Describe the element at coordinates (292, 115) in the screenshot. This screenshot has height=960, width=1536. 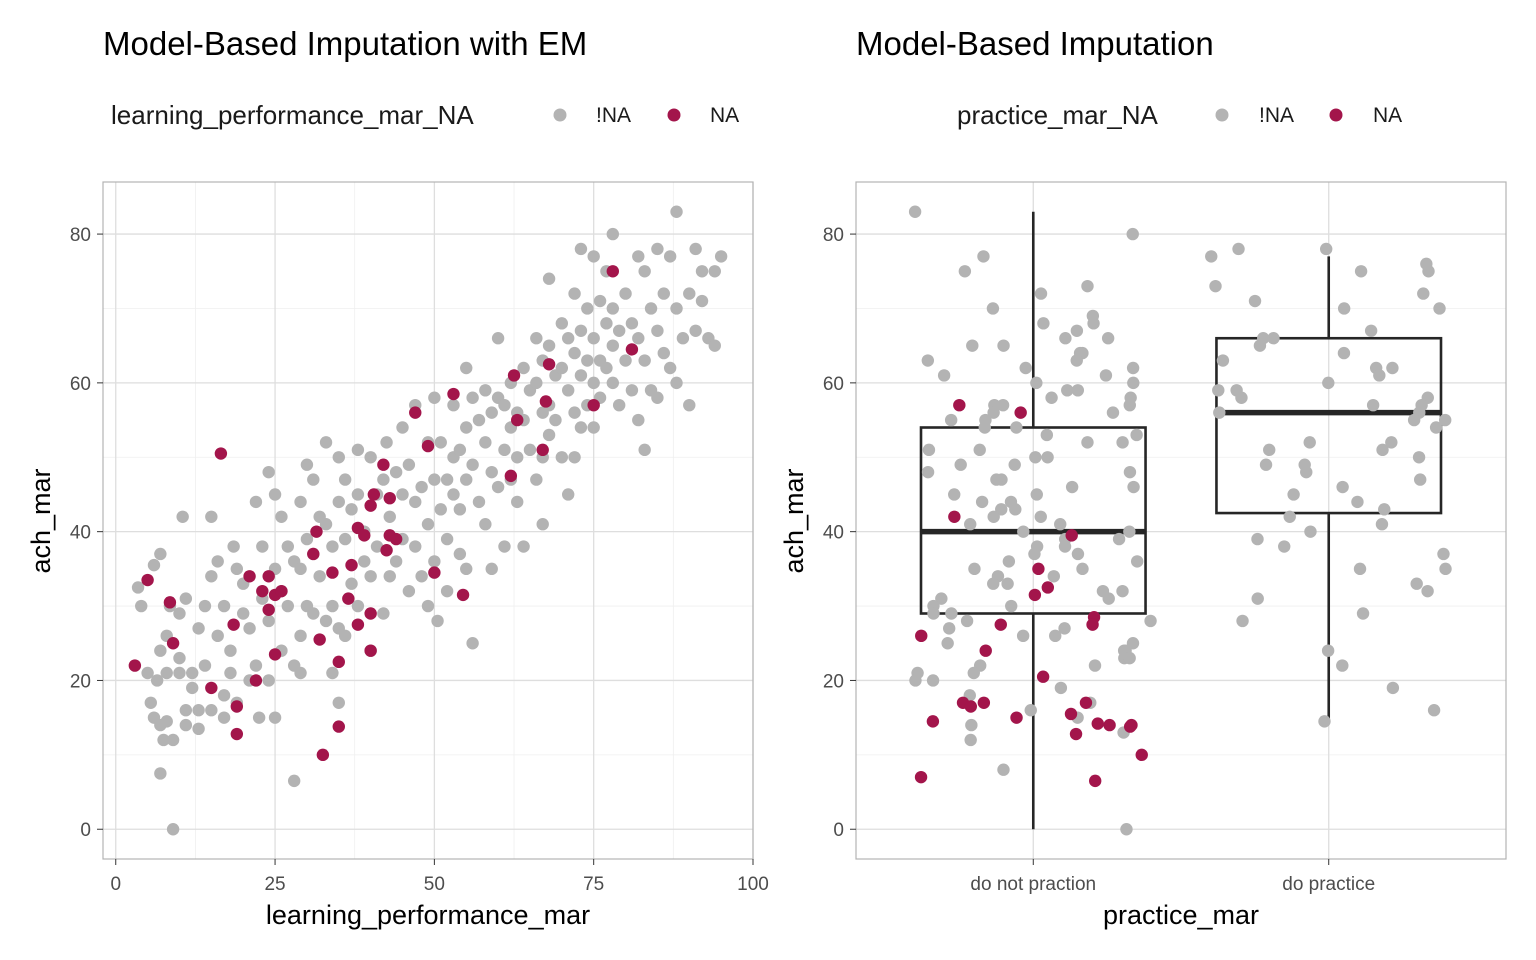
I see `left-legend-title: learning_performance_mar_NA` at that location.